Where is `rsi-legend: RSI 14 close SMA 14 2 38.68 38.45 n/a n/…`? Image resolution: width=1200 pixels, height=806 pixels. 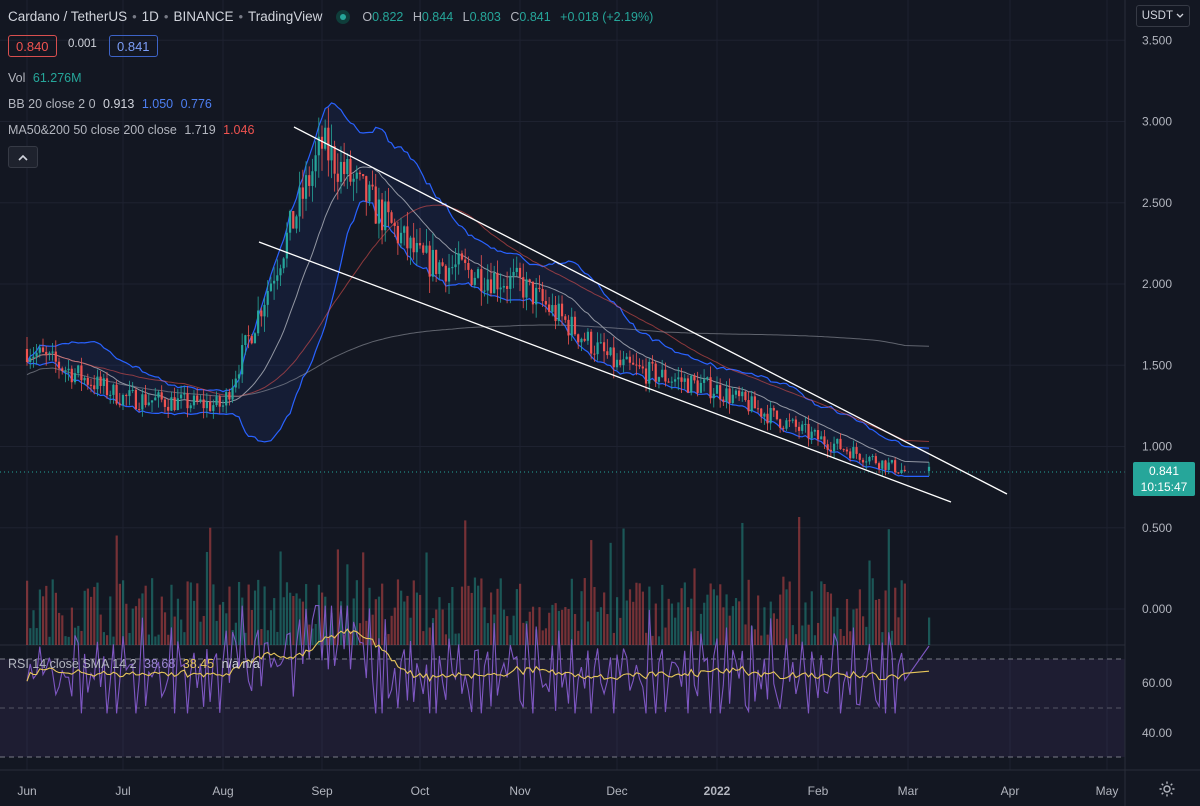
rsi-legend: RSI 14 close SMA 14 2 38.68 38.45 n/a n/… is located at coordinates (134, 664).